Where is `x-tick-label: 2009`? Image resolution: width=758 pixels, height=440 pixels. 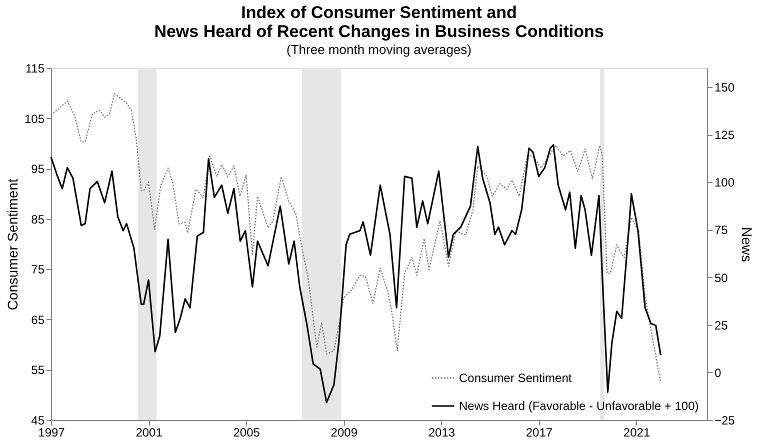
x-tick-label: 2009 is located at coordinates (344, 433).